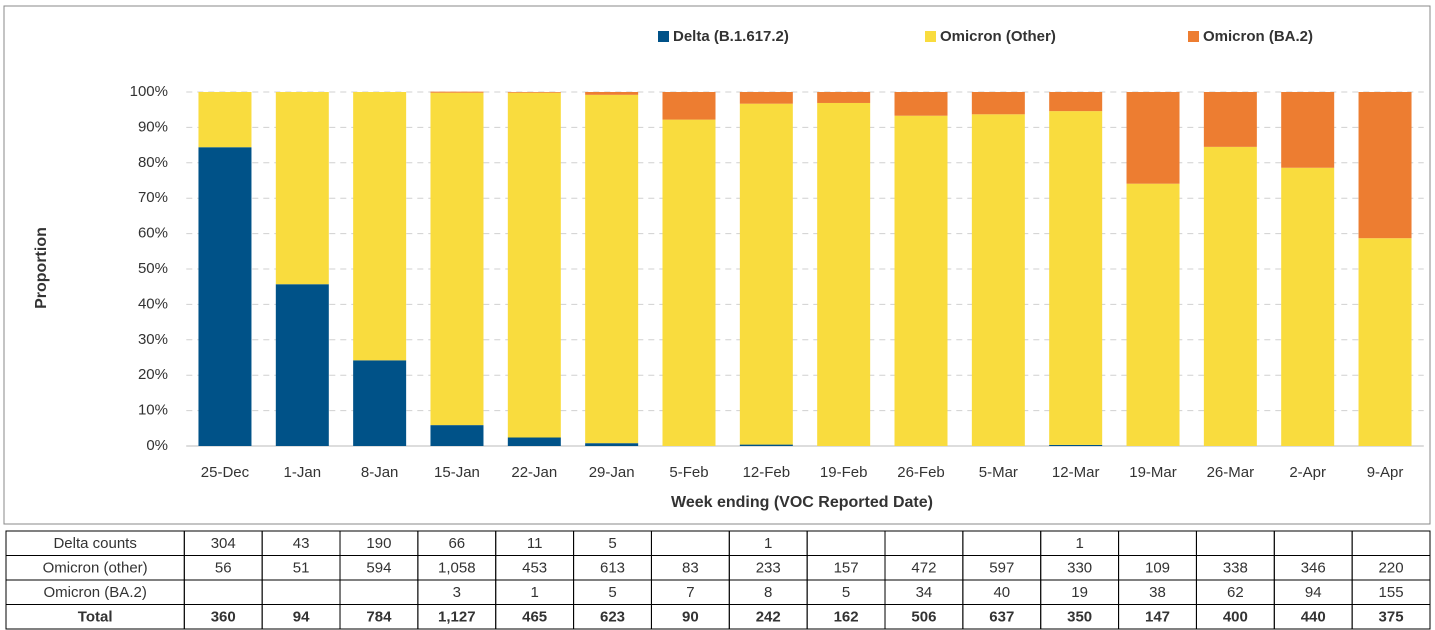 The height and width of the screenshot is (630, 1435). Describe the element at coordinates (153, 233) in the screenshot. I see `y-tick-label: 60%` at that location.